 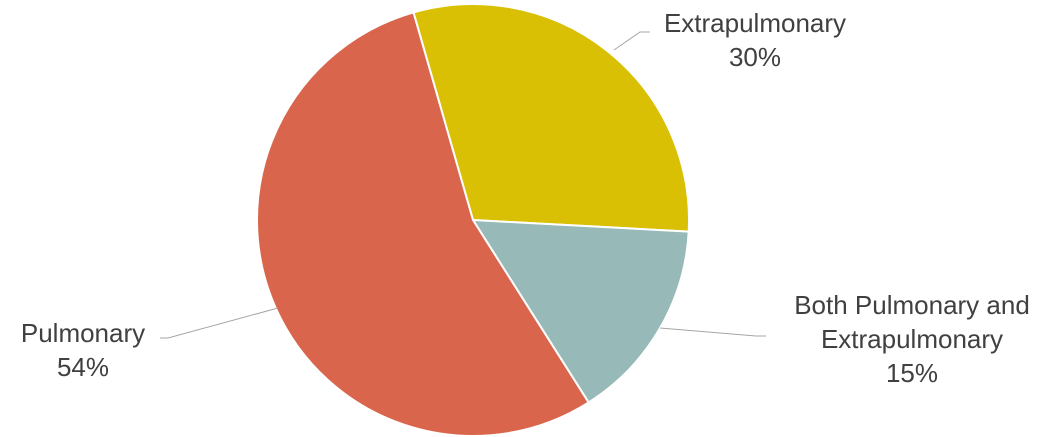 What do you see at coordinates (551, 118) in the screenshot?
I see `pie-slice-extrapulmonary` at bounding box center [551, 118].